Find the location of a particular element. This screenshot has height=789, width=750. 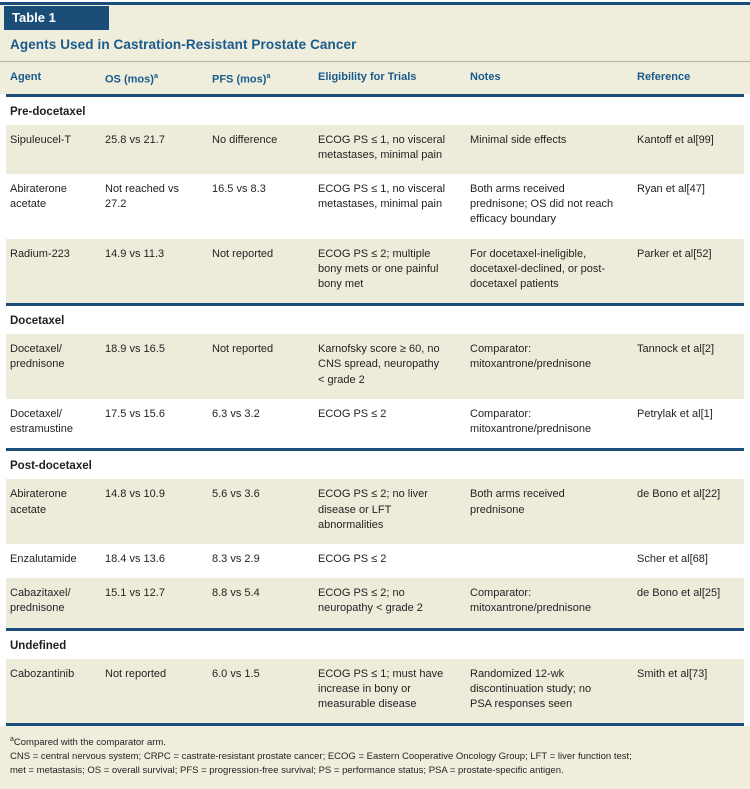

cell-reference: Scher et al[68] is located at coordinates (672, 558).